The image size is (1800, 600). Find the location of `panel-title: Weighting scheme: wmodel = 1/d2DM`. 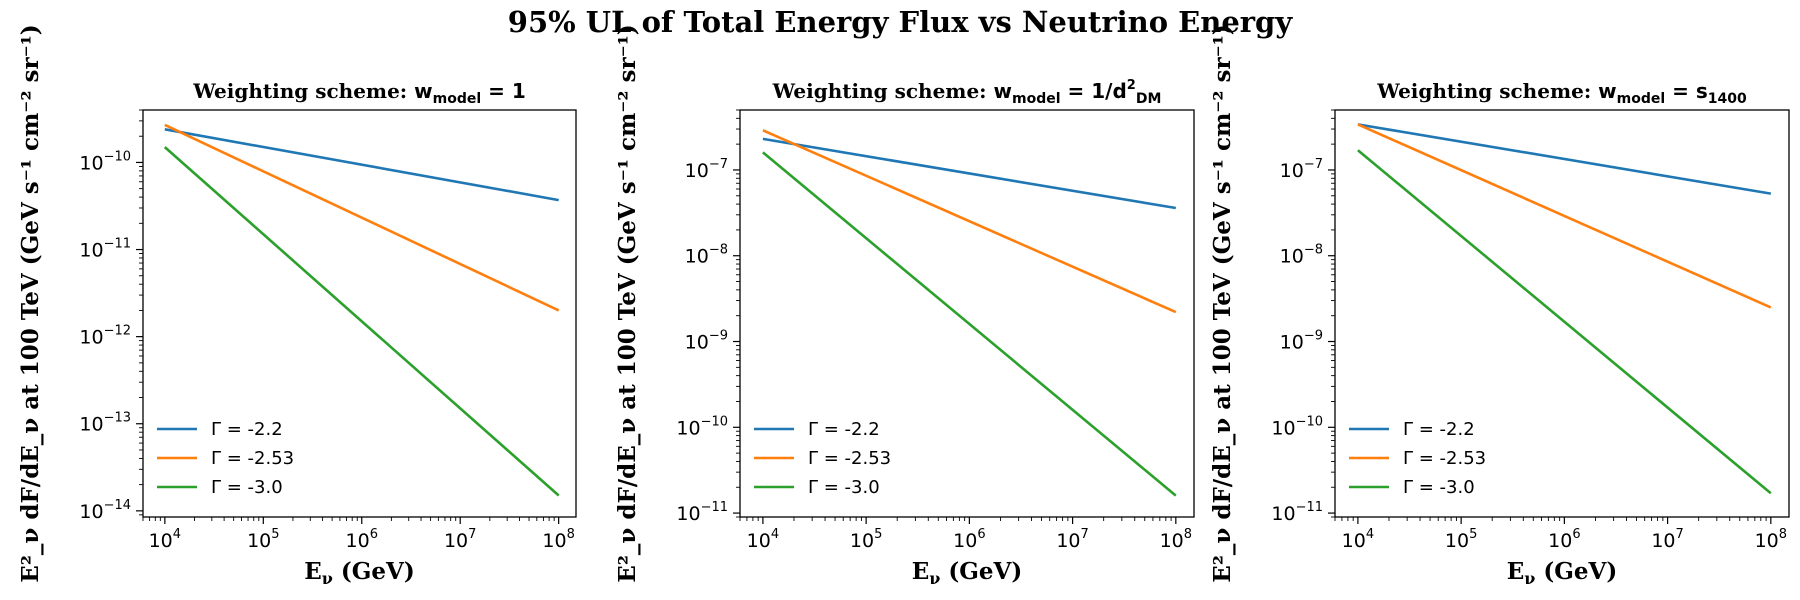

panel-title: Weighting scheme: wmodel = 1/d2DM is located at coordinates (967, 92).